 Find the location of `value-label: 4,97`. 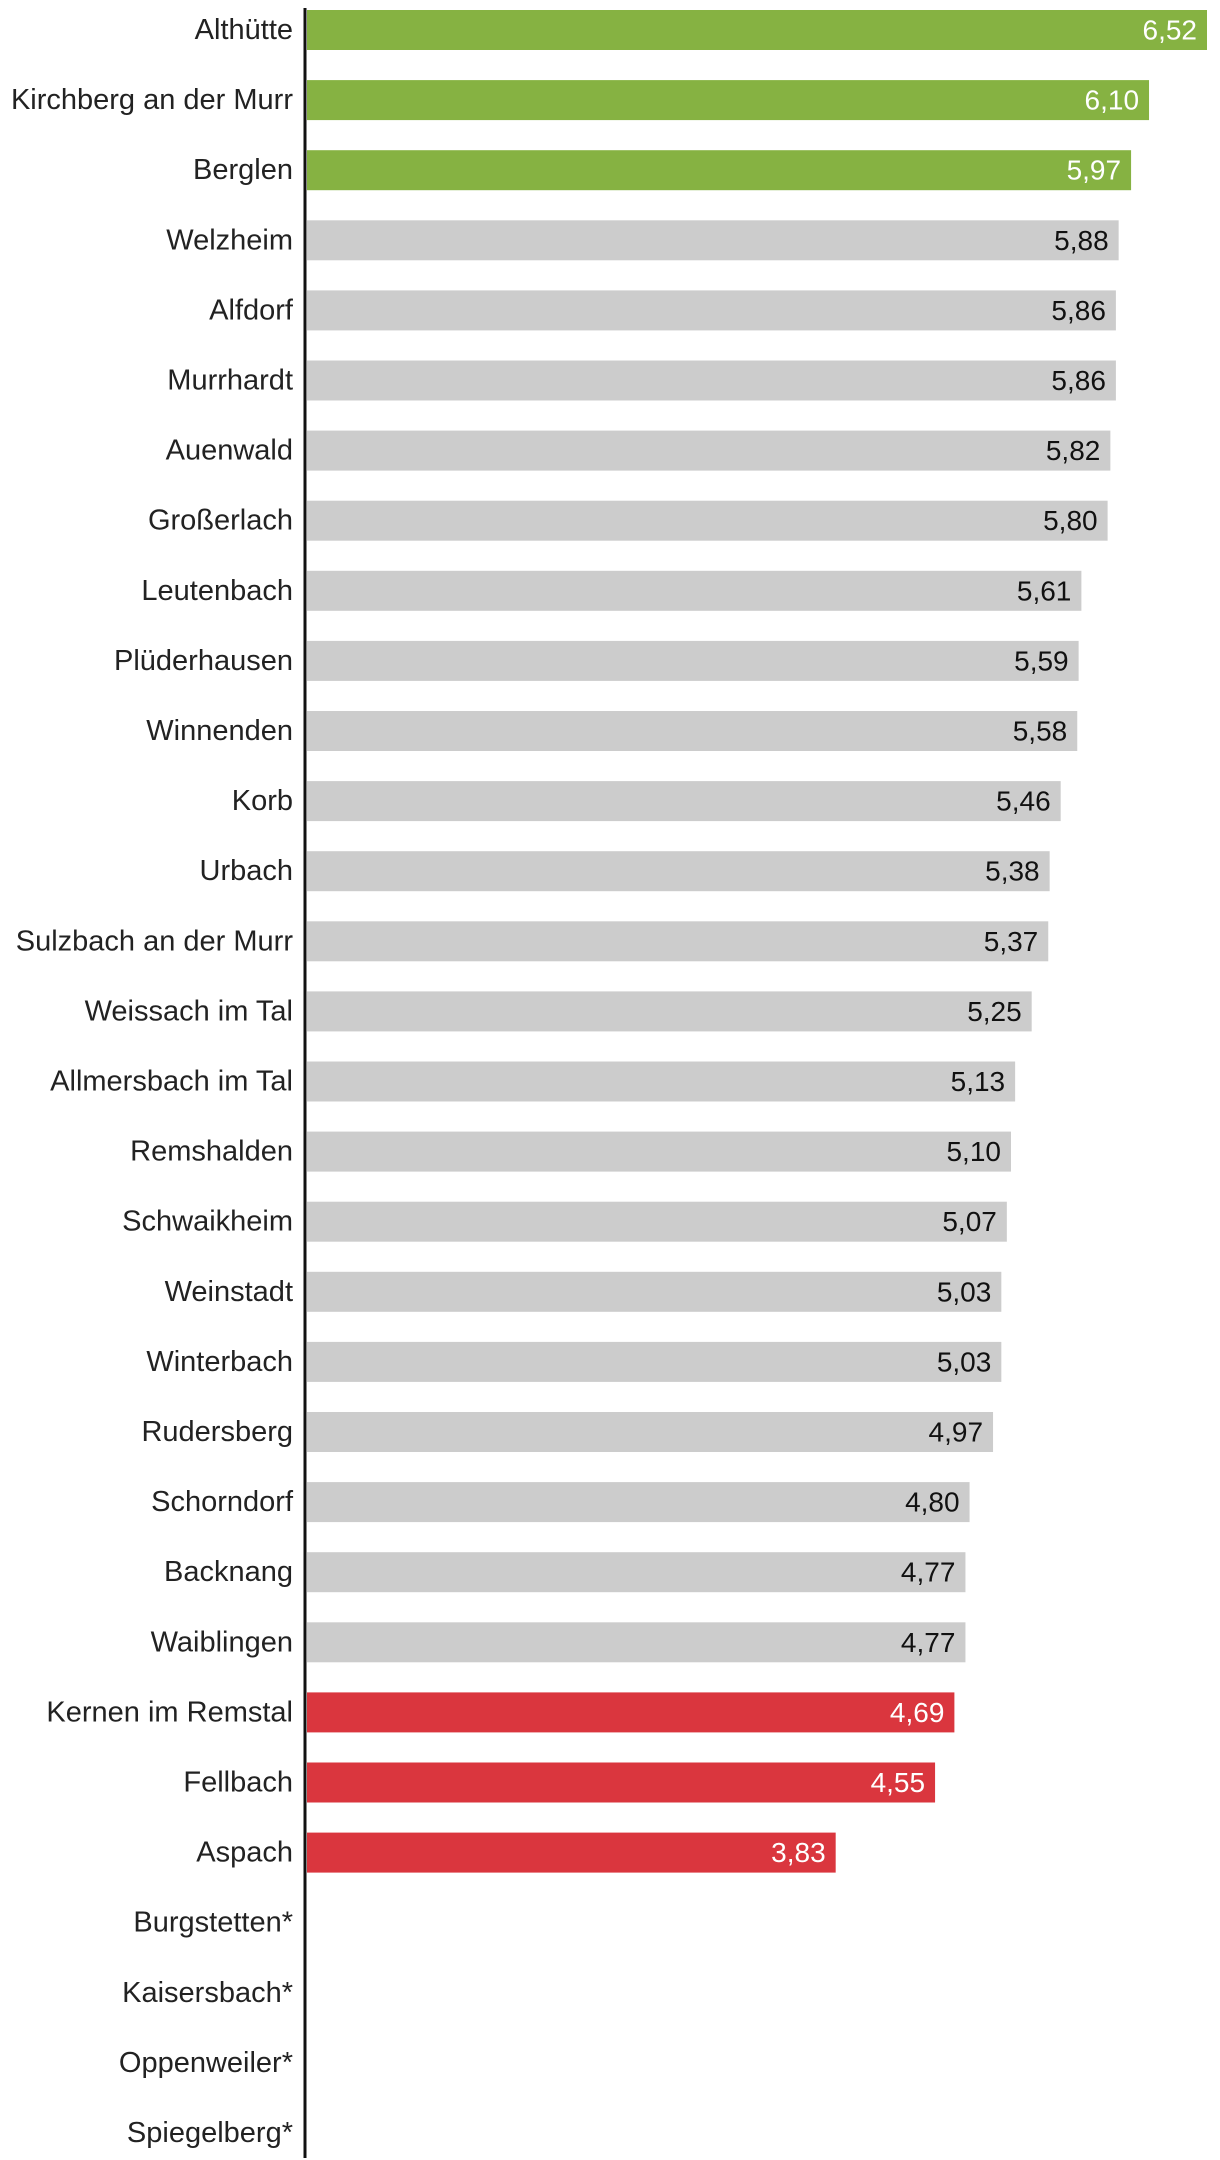

value-label: 4,97 is located at coordinates (956, 1432).